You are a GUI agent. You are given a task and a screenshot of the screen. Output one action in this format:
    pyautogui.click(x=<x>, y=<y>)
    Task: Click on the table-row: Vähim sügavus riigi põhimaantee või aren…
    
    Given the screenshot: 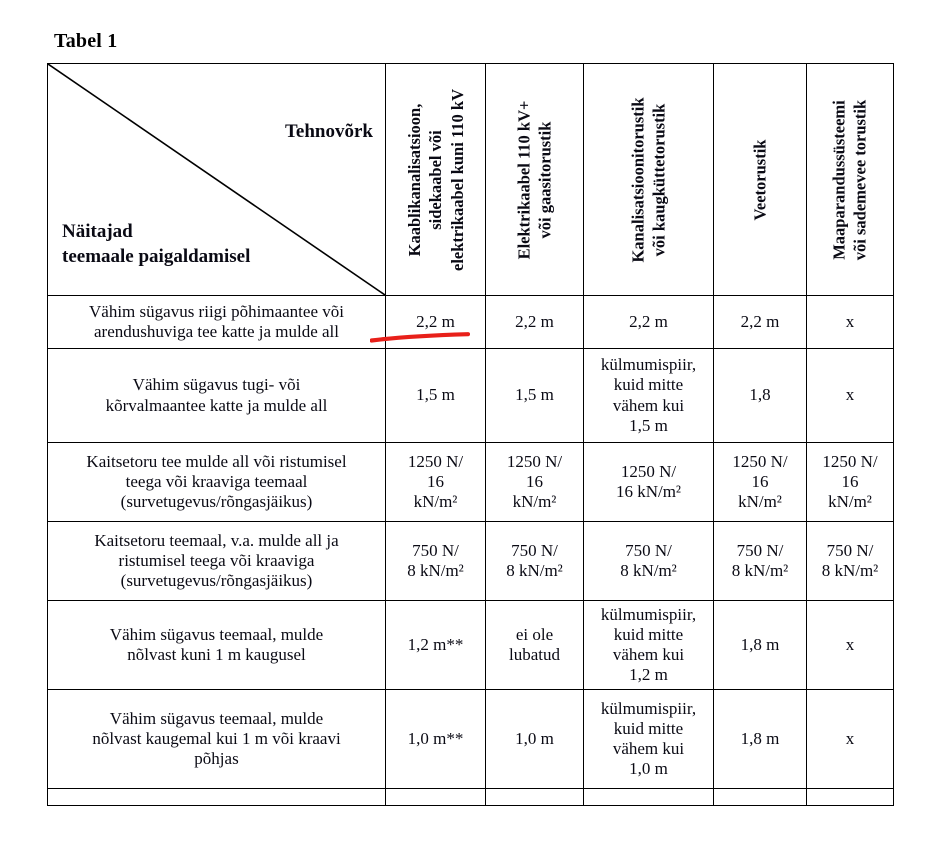 What is the action you would take?
    pyautogui.click(x=470, y=322)
    